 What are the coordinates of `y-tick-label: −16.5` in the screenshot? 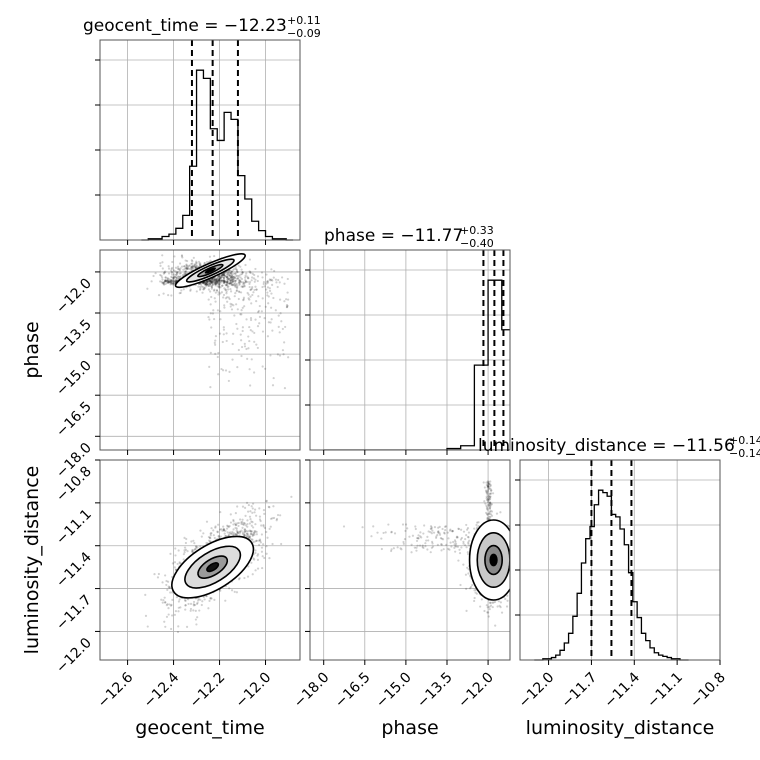 It's located at (74, 420).